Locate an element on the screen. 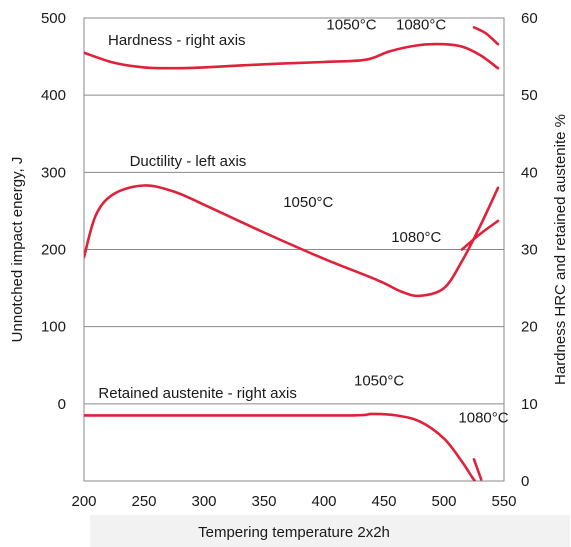 Image resolution: width=571 pixels, height=547 pixels. y-right-tick-label: 60 is located at coordinates (529, 18).